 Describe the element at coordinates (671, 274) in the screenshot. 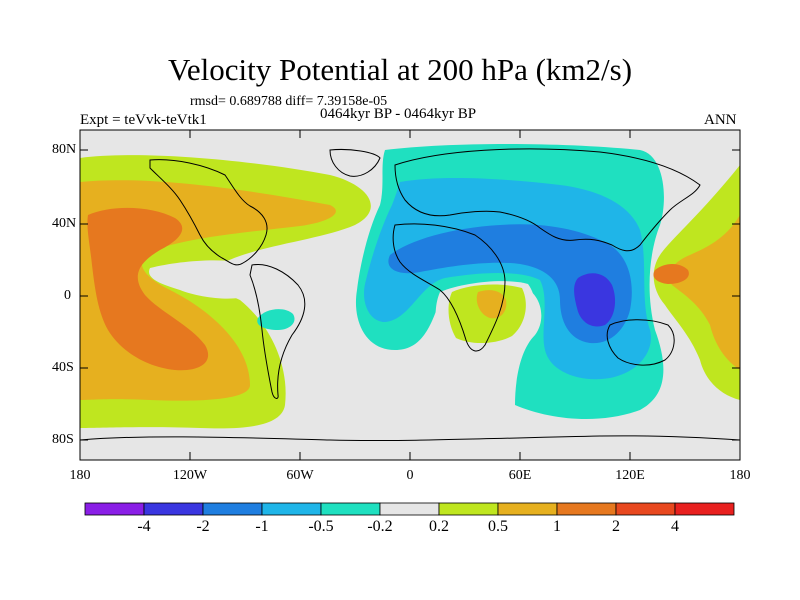

I see `west-pacific-max` at that location.